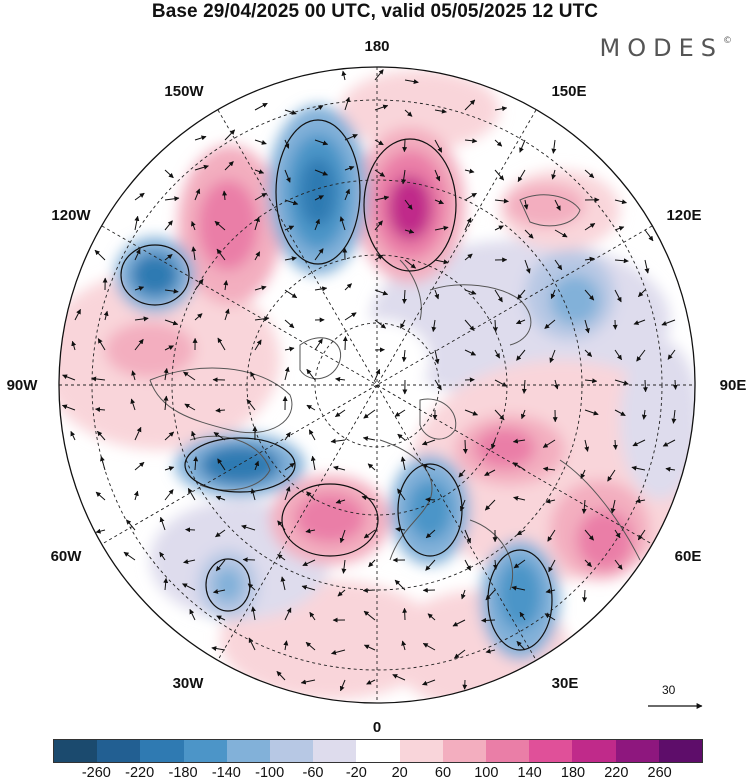 The width and height of the screenshot is (750, 783). I want to click on colorbar-tick-label: 180, so click(573, 773).